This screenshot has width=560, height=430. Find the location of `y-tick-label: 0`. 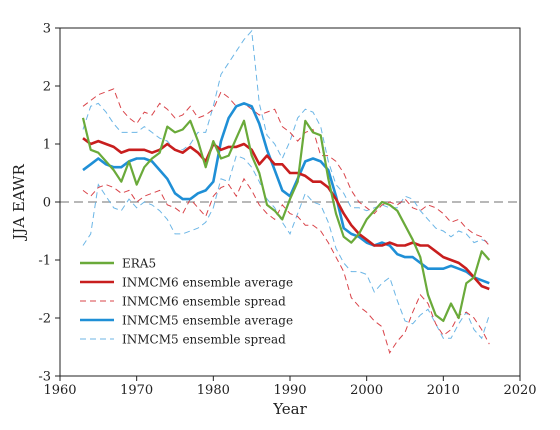

y-tick-label: 0 is located at coordinates (47, 203).